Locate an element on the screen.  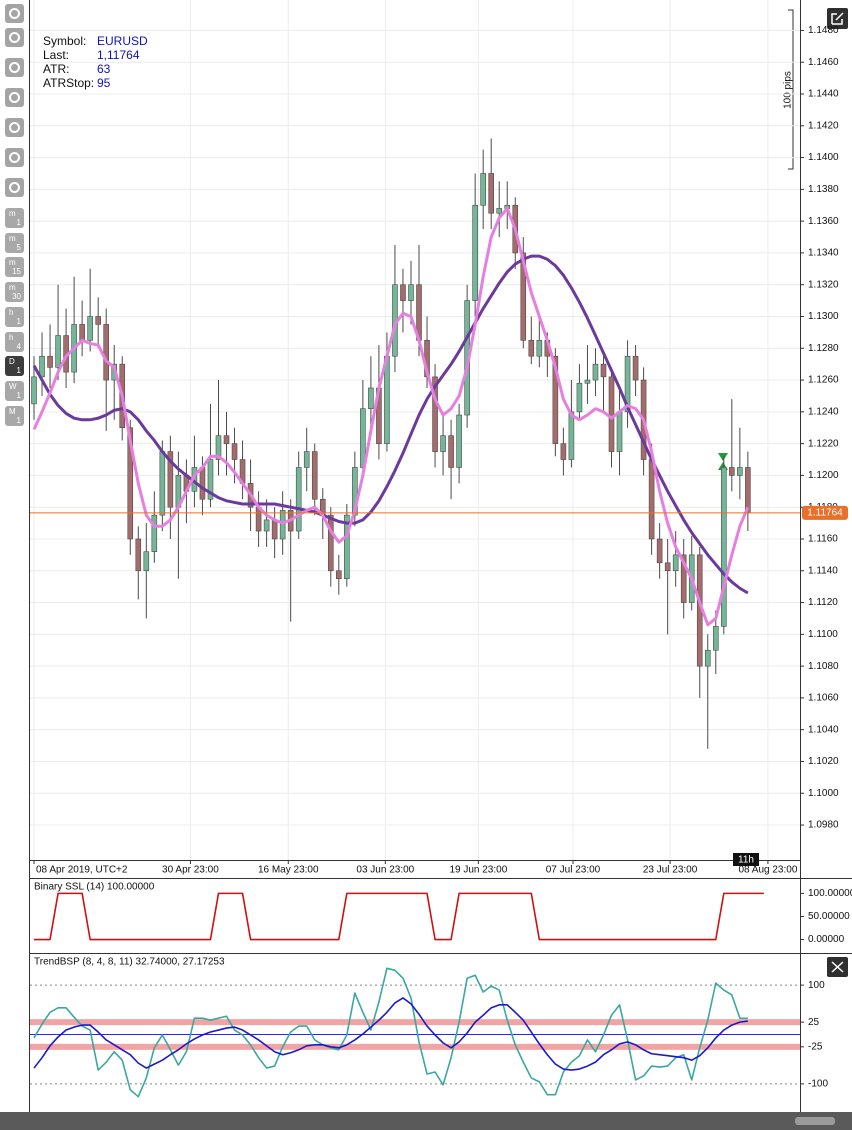
indicators-button is located at coordinates (14, 67).